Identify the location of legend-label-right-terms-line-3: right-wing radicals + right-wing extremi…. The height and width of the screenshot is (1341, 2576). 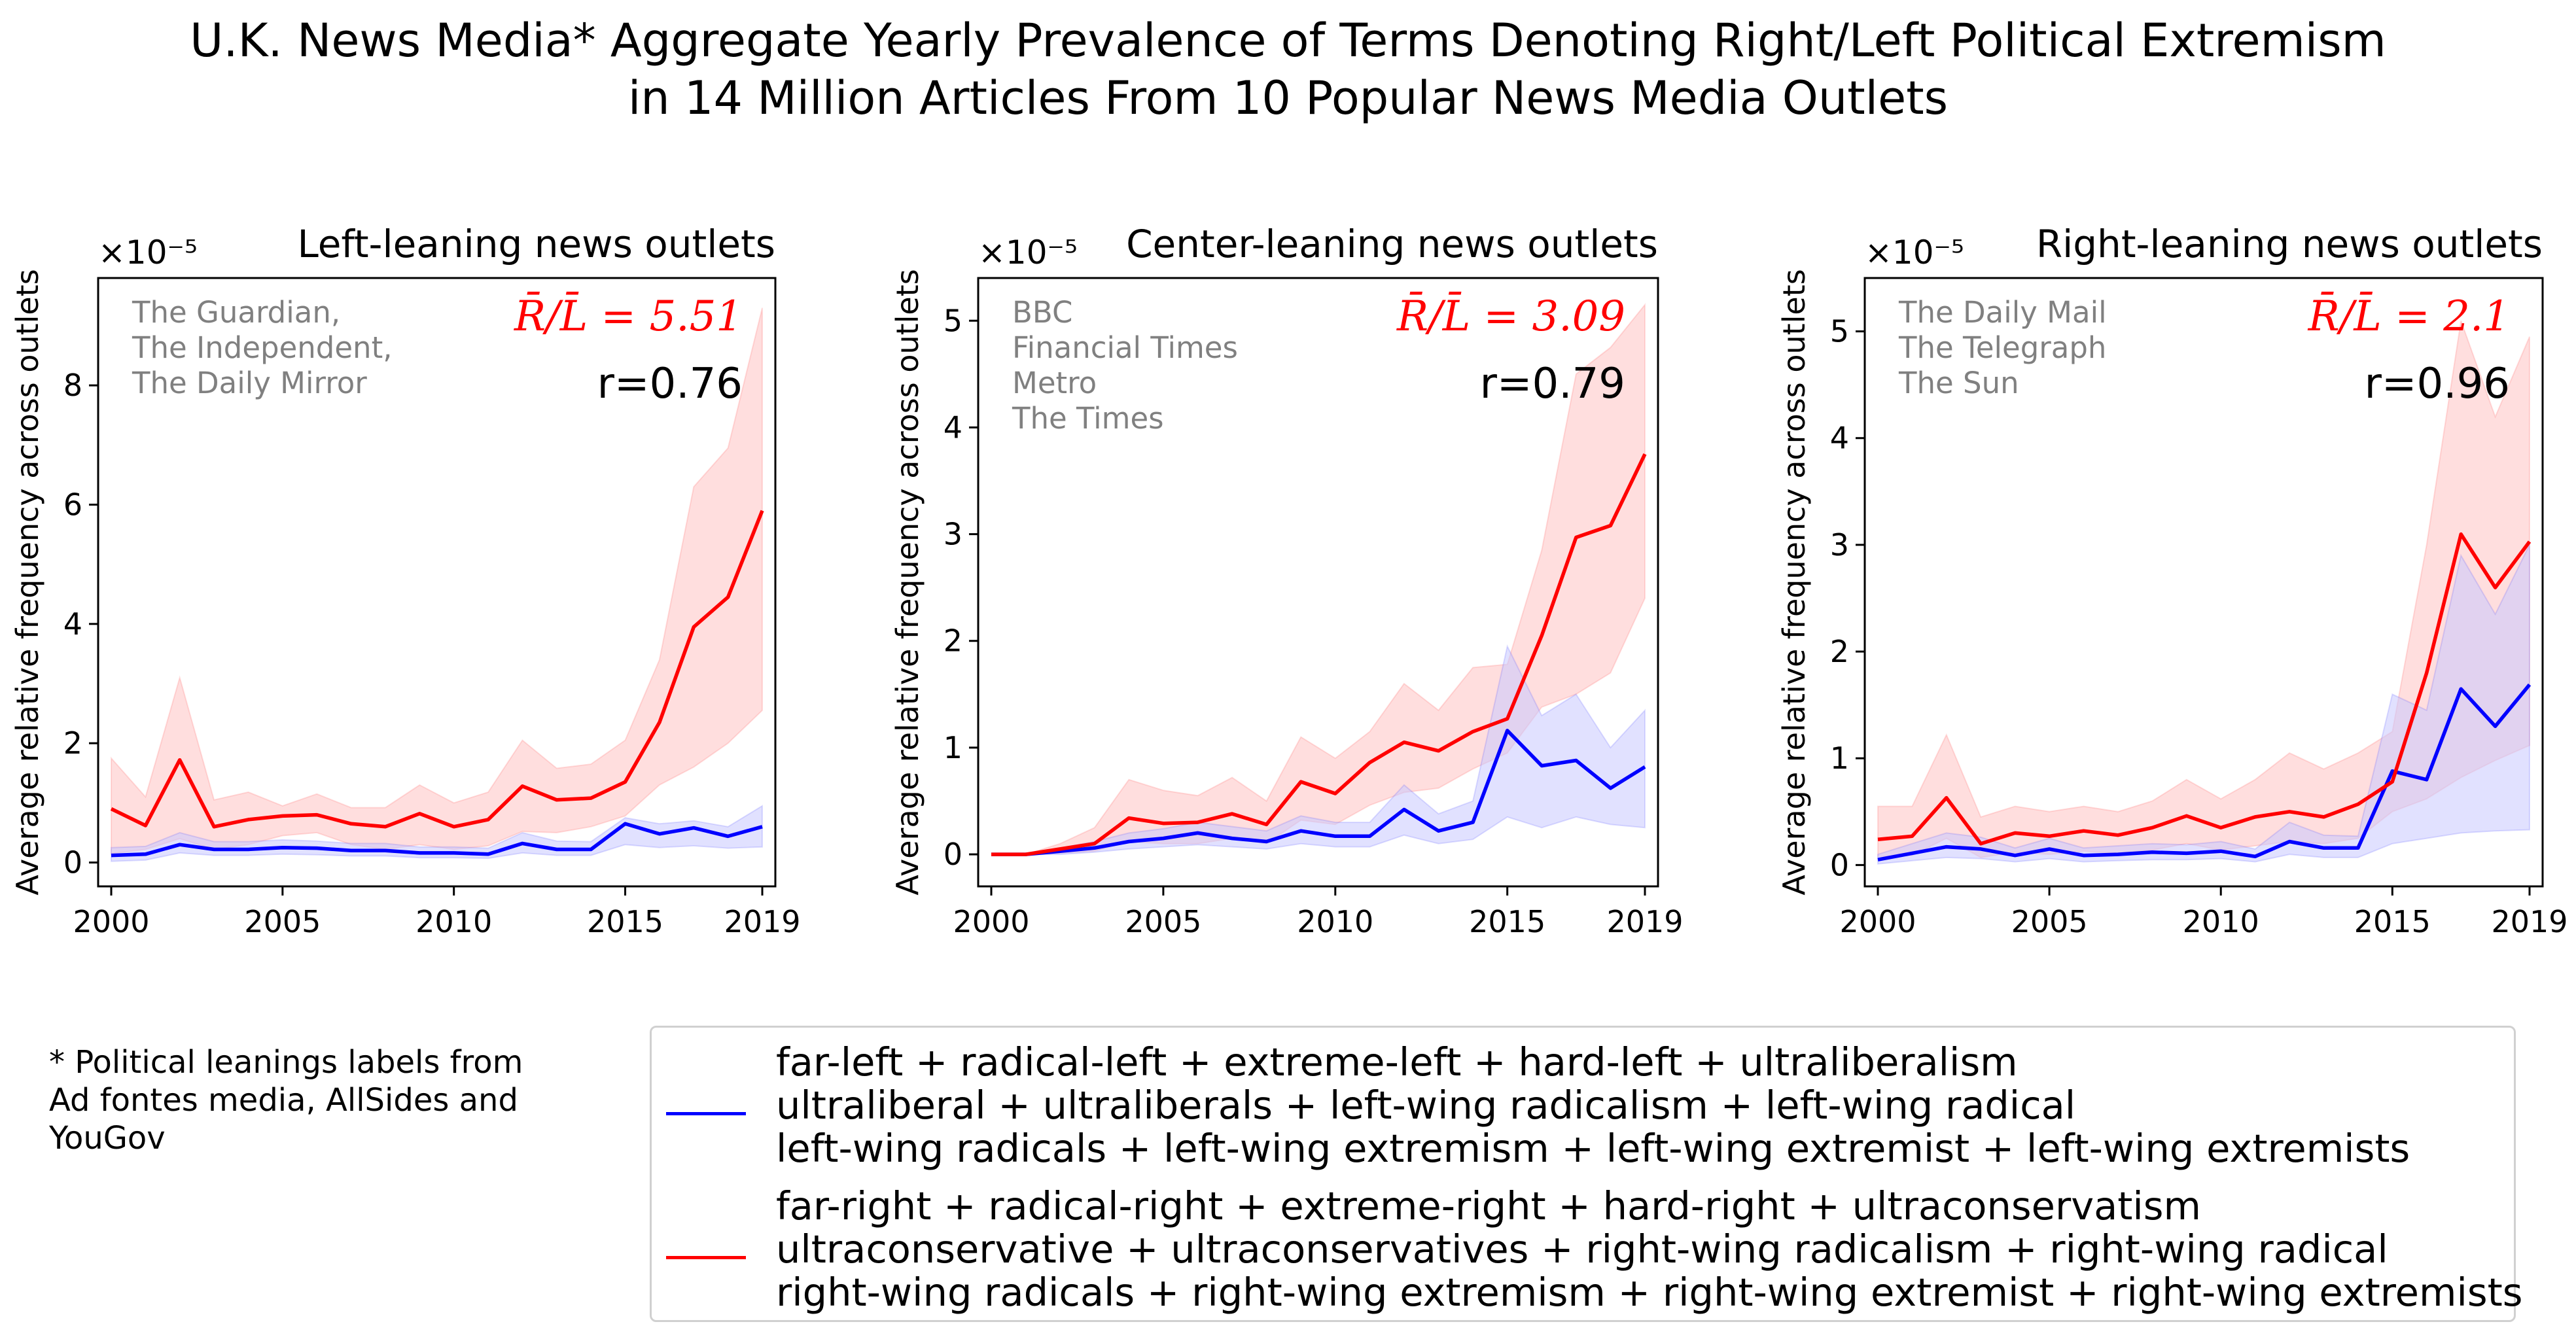
(1649, 1293).